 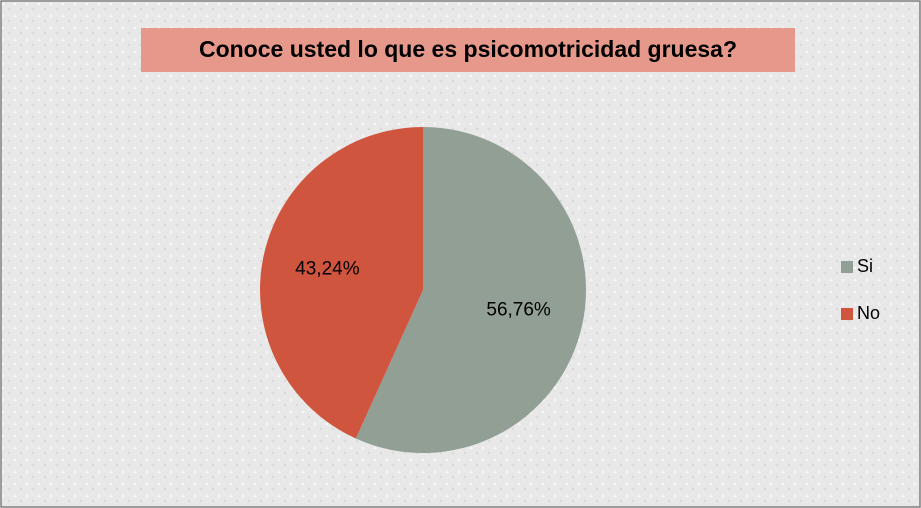 What do you see at coordinates (860, 289) in the screenshot?
I see `legend: Si No` at bounding box center [860, 289].